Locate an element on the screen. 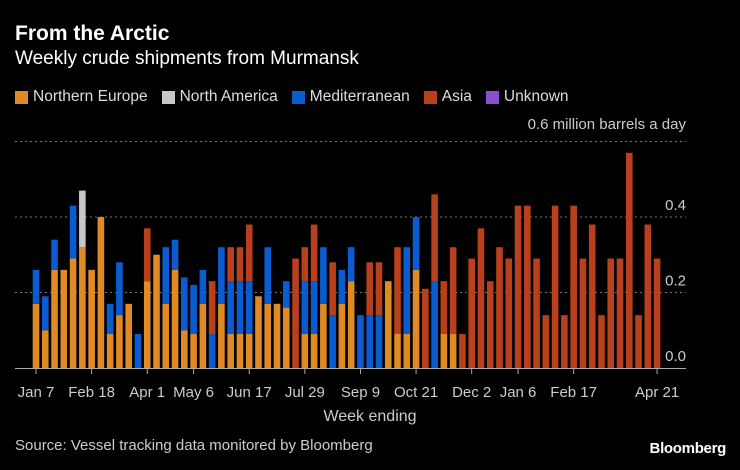 Image resolution: width=740 pixels, height=470 pixels. x-tick-label: Feb 17 is located at coordinates (573, 392).